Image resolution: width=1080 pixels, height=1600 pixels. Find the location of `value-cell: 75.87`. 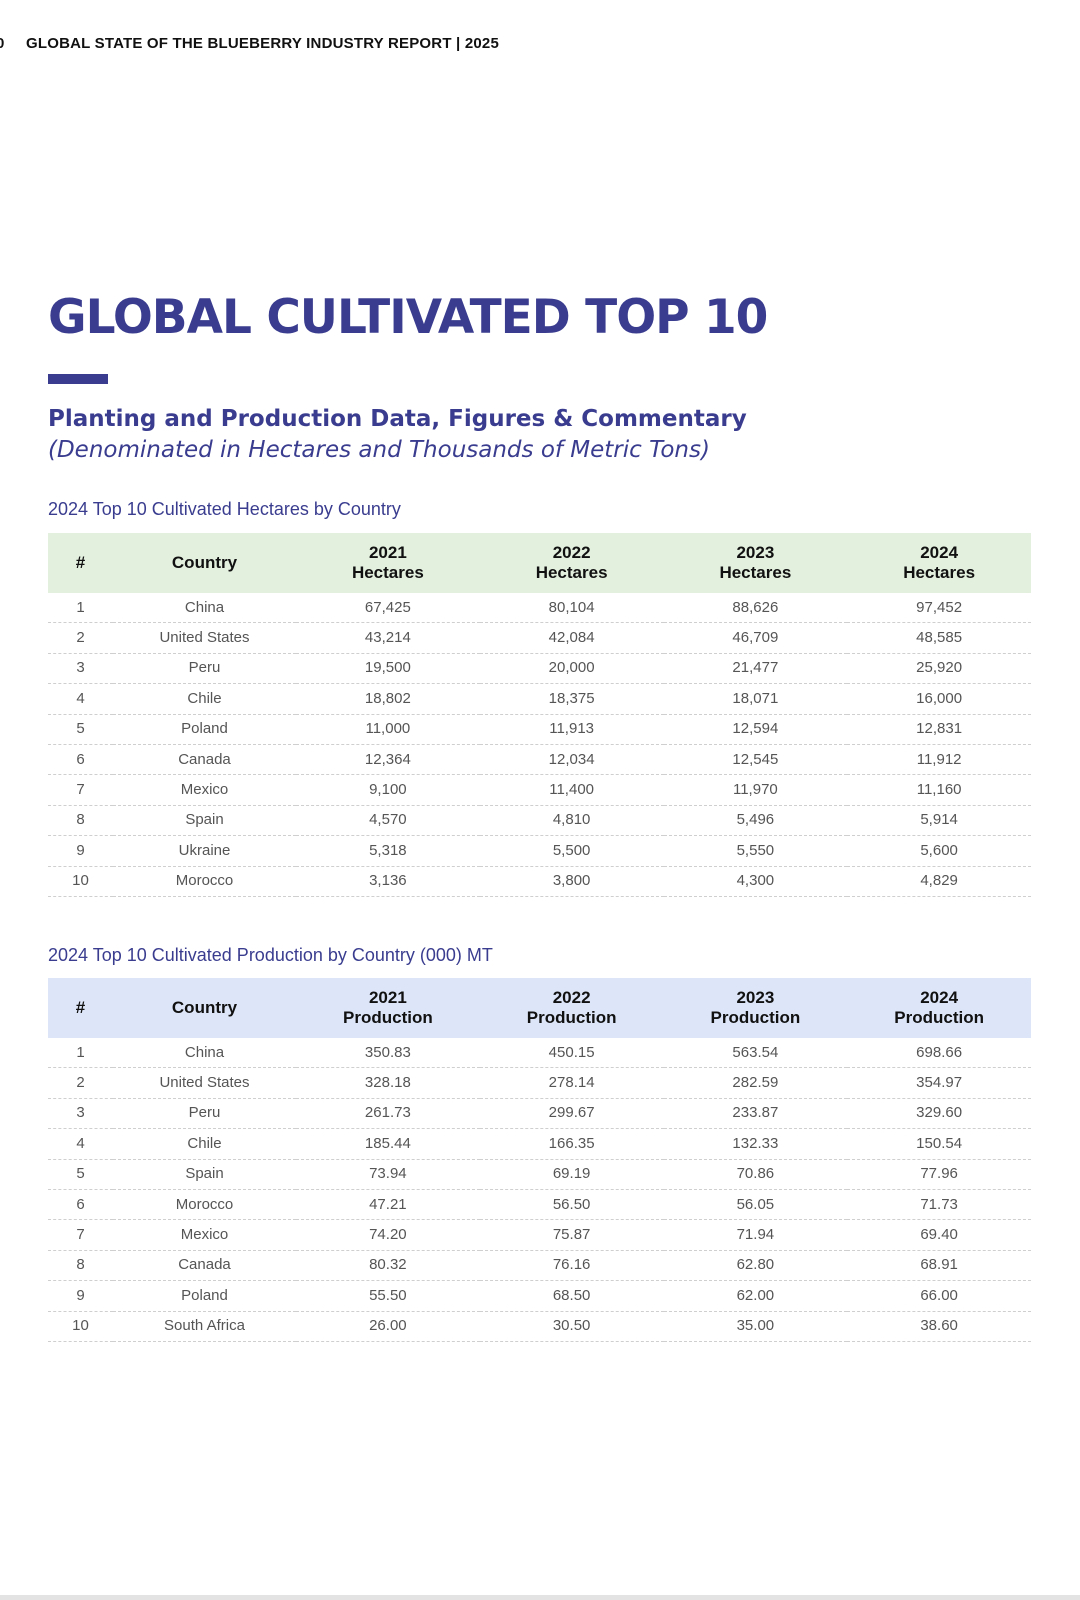

value-cell: 75.87 is located at coordinates (571, 1235).